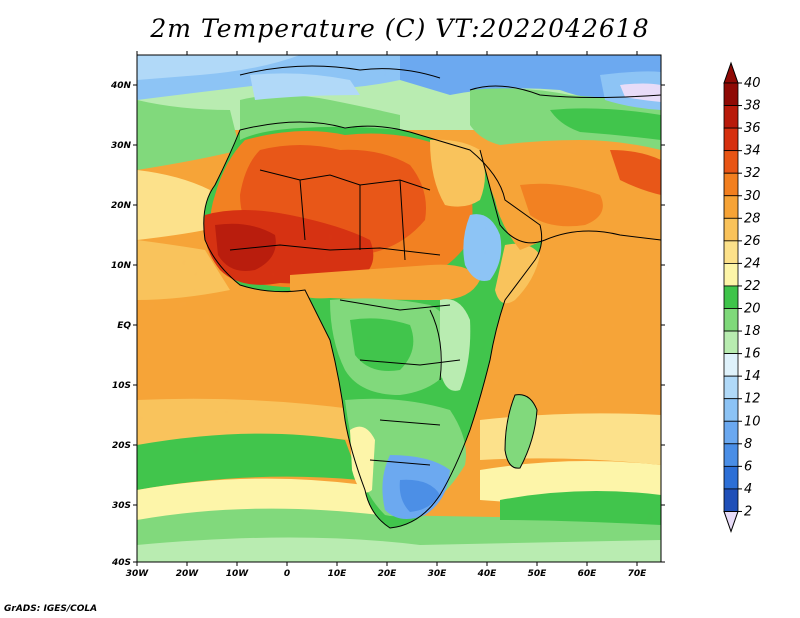  I want to click on lon-tick-label: 10E, so click(338, 574).